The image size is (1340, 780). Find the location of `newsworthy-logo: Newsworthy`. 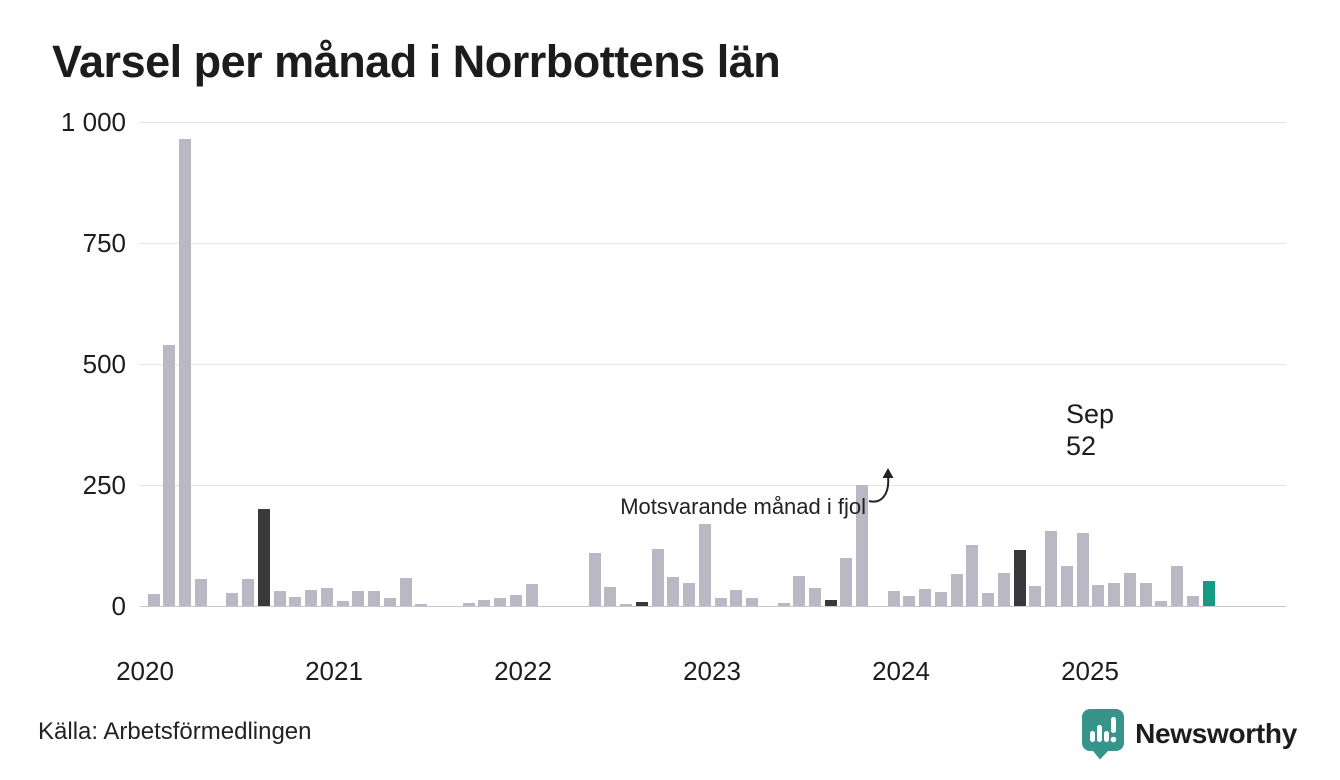

newsworthy-logo: Newsworthy is located at coordinates (1189, 734).